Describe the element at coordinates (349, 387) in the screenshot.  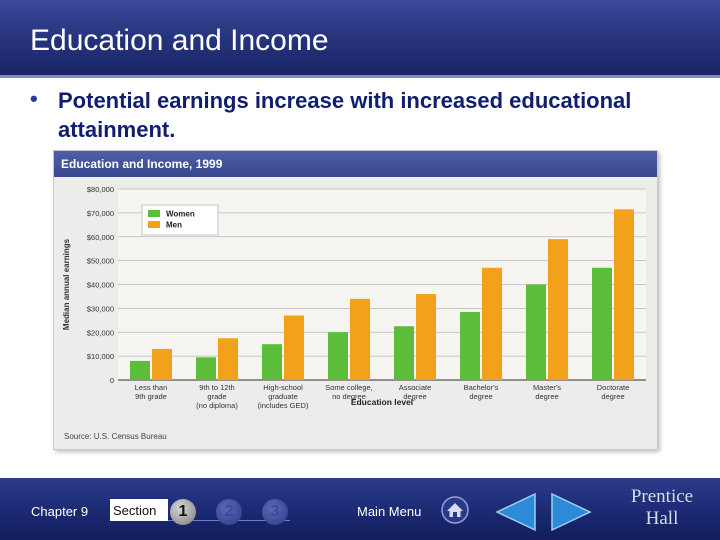
I see `x-tick-label: Some college,` at that location.